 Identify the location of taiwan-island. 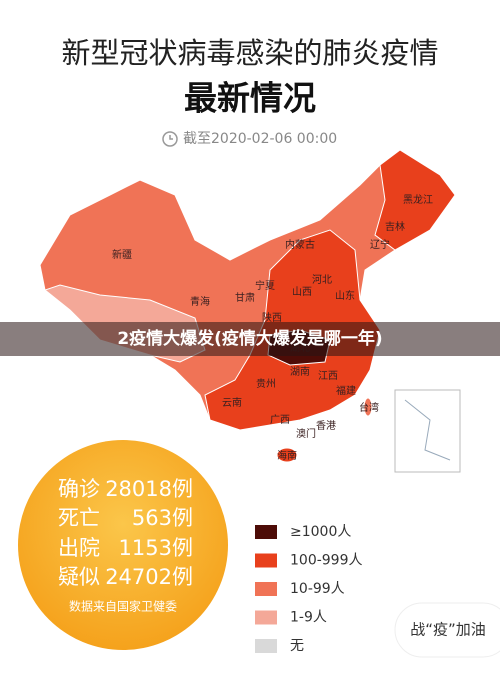
(368, 407).